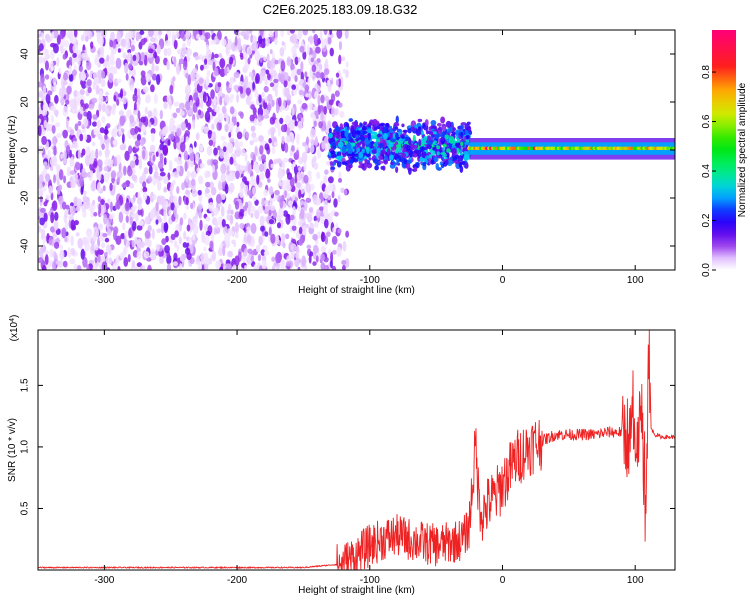 The image size is (750, 600). What do you see at coordinates (12, 450) in the screenshot?
I see `y-axis-label: SNR (10 * v/v)` at bounding box center [12, 450].